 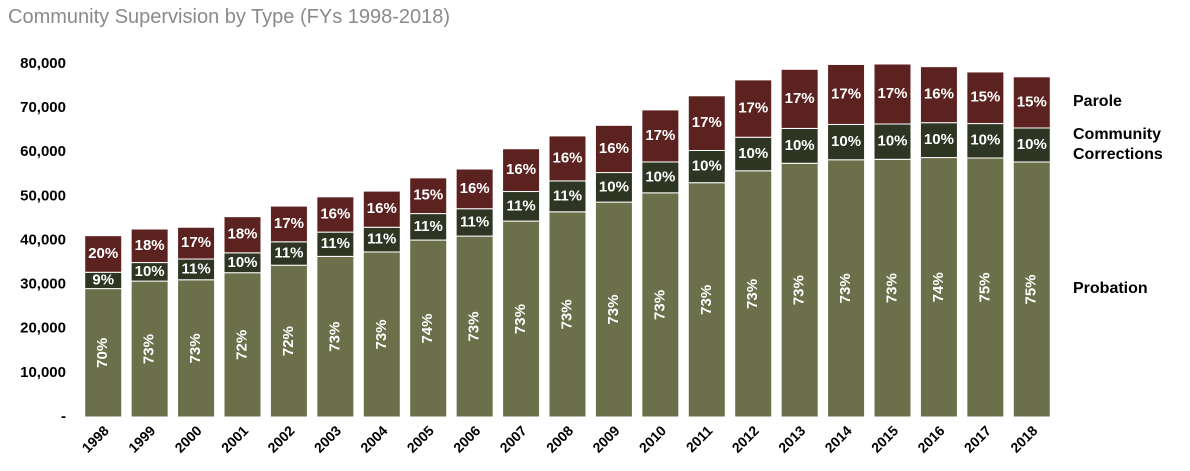 What do you see at coordinates (559, 438) in the screenshot?
I see `x-tick-label: 2008` at bounding box center [559, 438].